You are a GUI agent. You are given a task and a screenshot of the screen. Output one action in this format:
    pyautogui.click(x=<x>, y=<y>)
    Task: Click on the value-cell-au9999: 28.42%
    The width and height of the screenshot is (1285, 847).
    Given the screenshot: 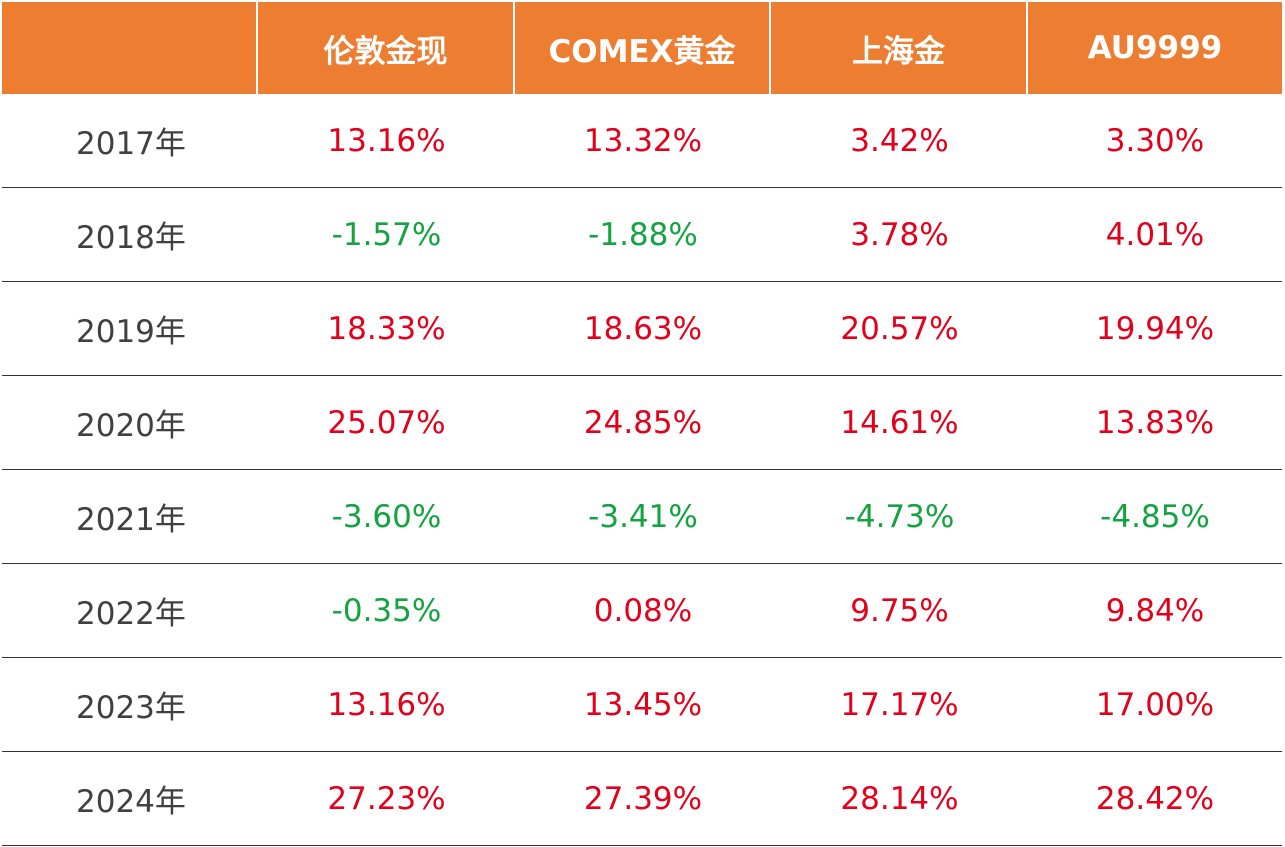 What is the action you would take?
    pyautogui.click(x=1155, y=798)
    